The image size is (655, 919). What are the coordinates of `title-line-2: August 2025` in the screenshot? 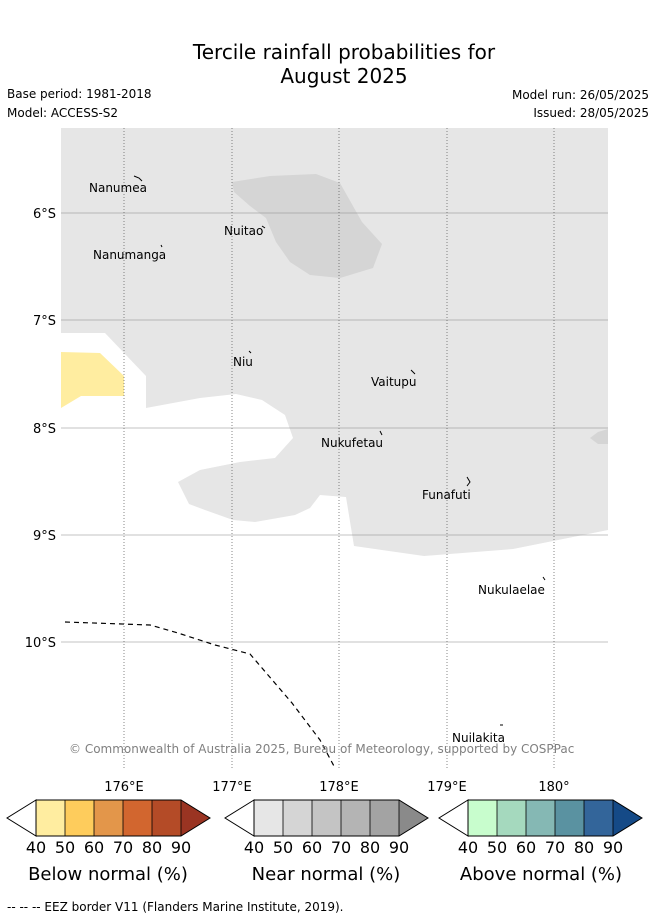 It's located at (344, 76).